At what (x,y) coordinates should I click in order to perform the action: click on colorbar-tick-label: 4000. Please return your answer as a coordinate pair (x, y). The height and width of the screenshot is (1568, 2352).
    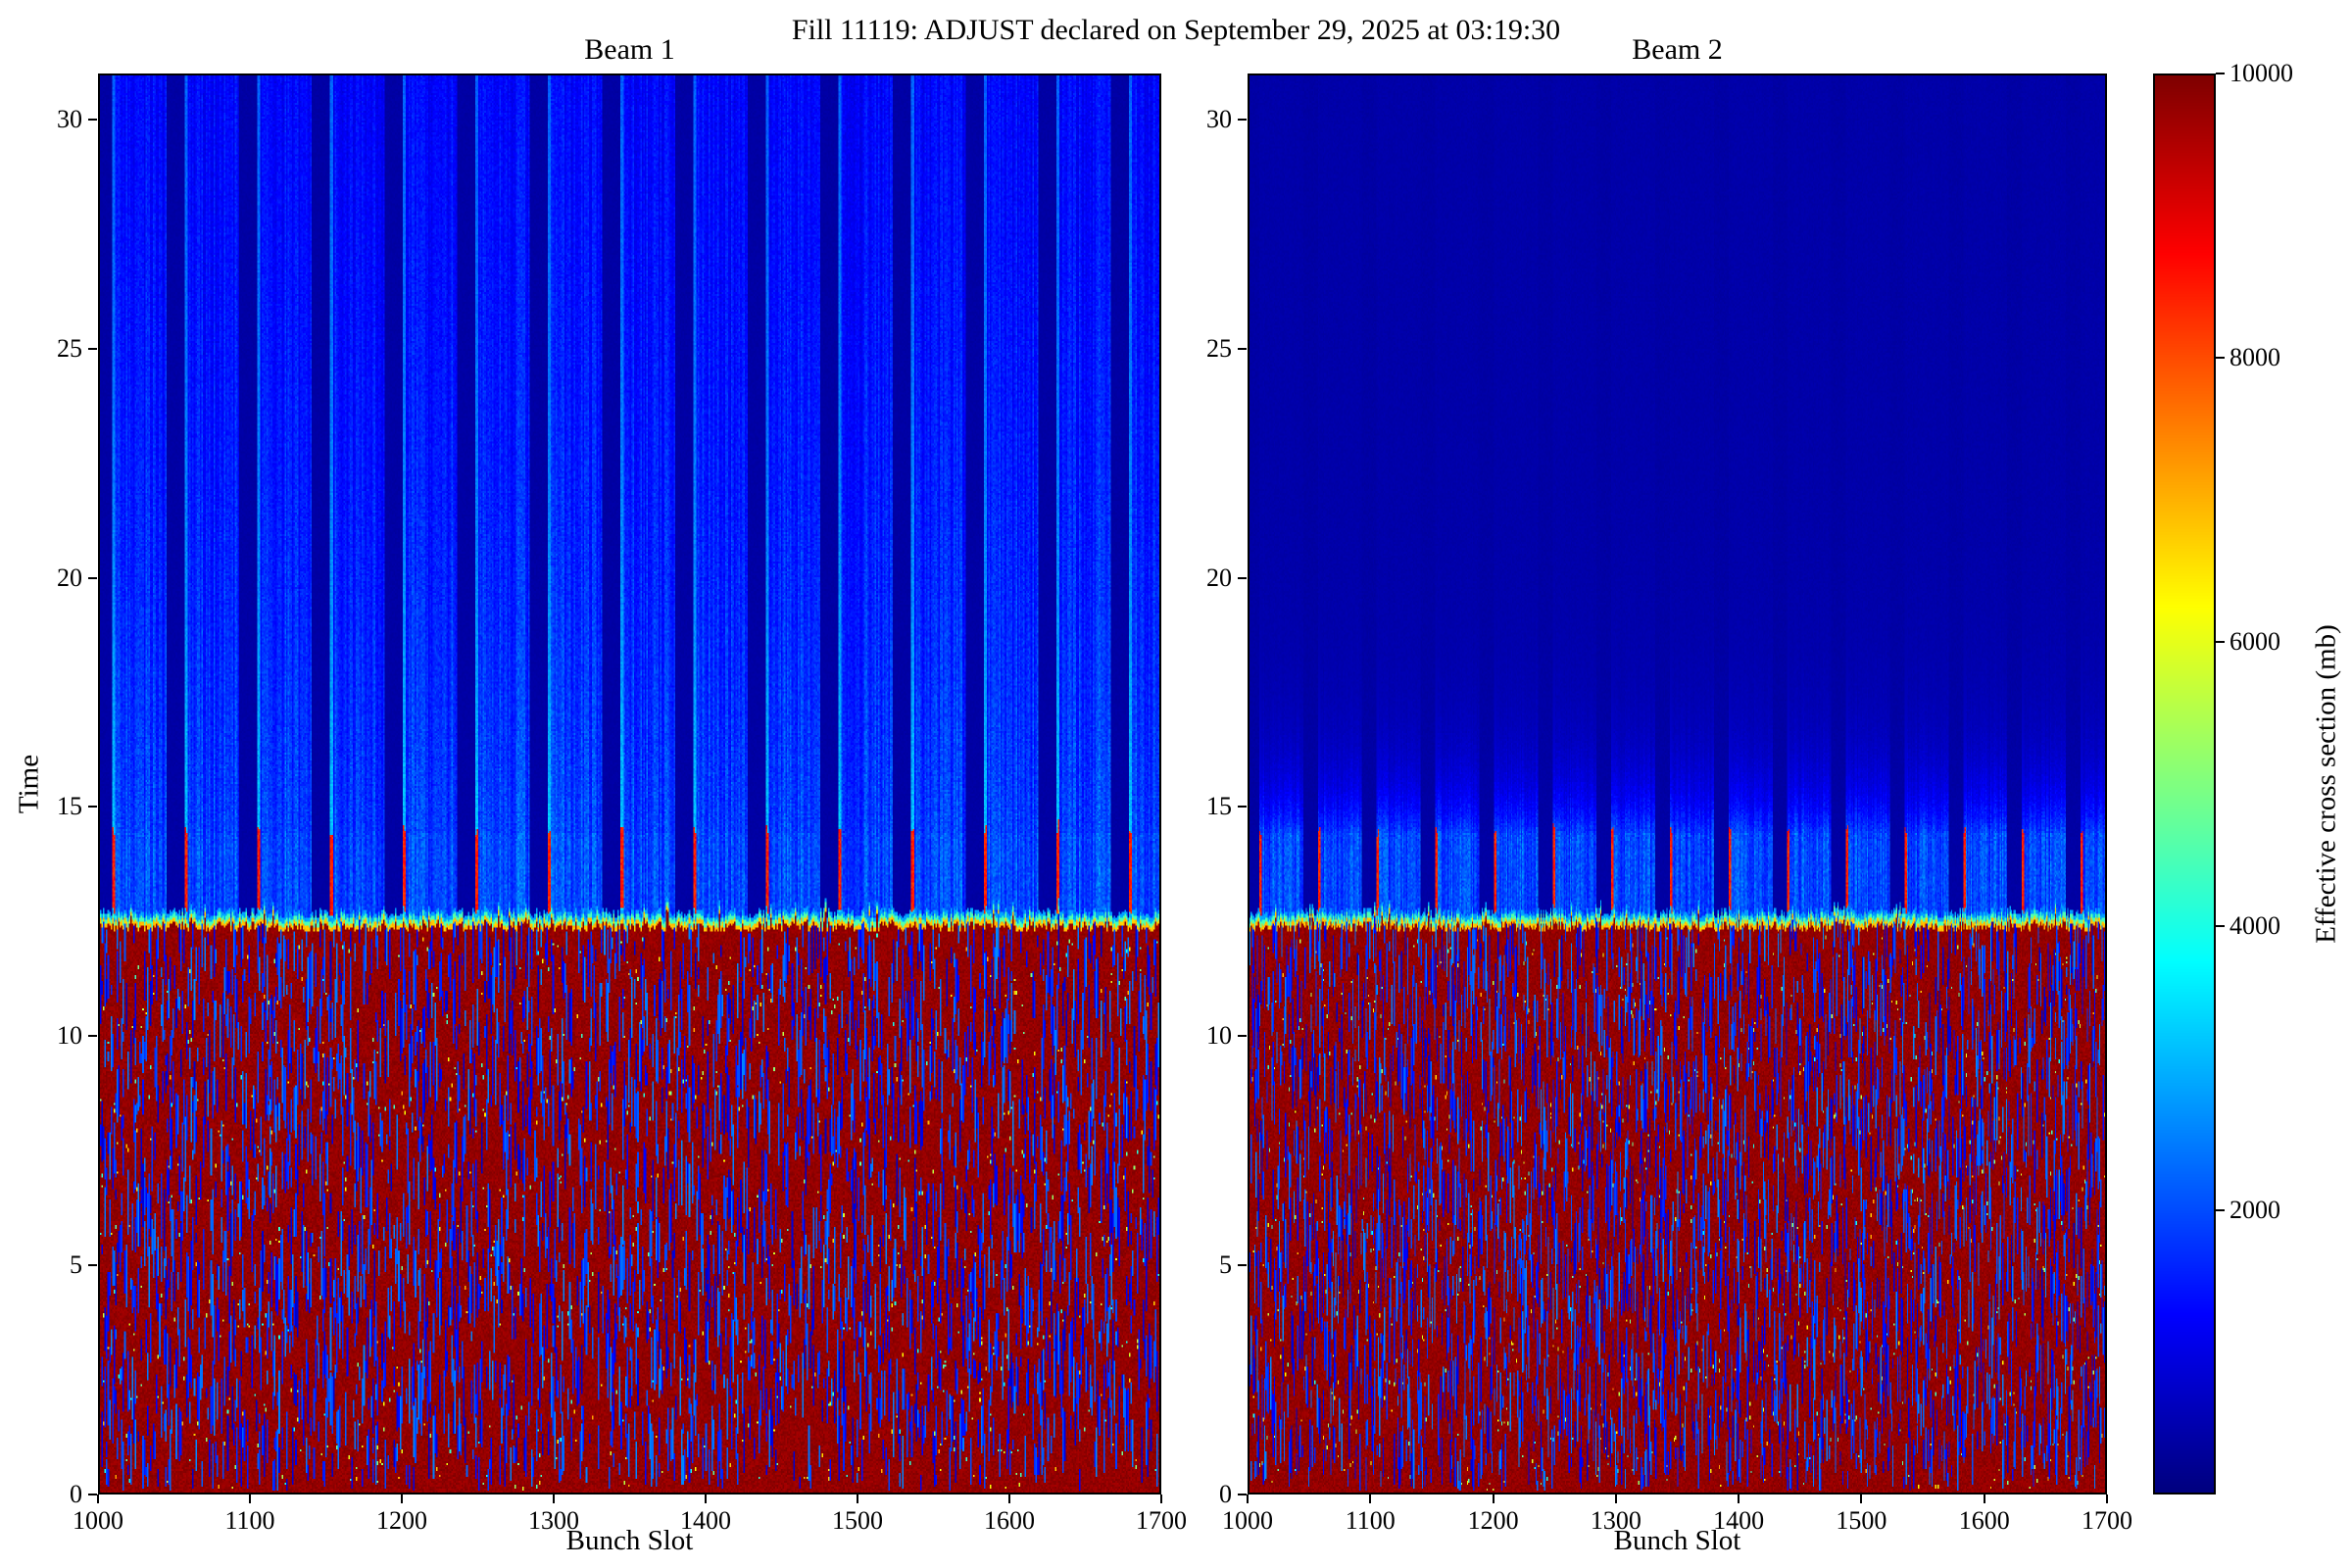
    Looking at the image, I should click on (2255, 925).